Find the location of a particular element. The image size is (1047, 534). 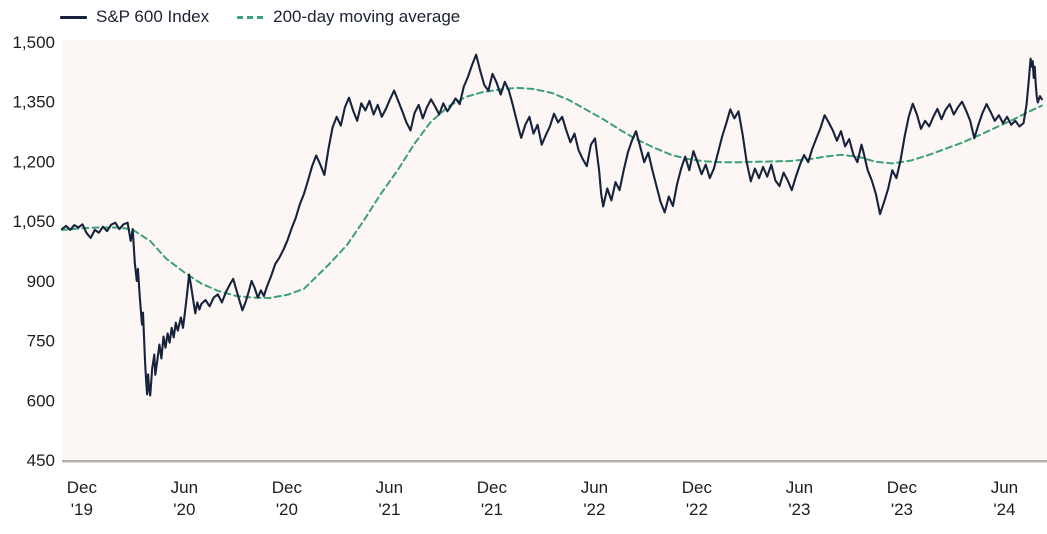

y-axis-tick-label: 900 is located at coordinates (41, 281).